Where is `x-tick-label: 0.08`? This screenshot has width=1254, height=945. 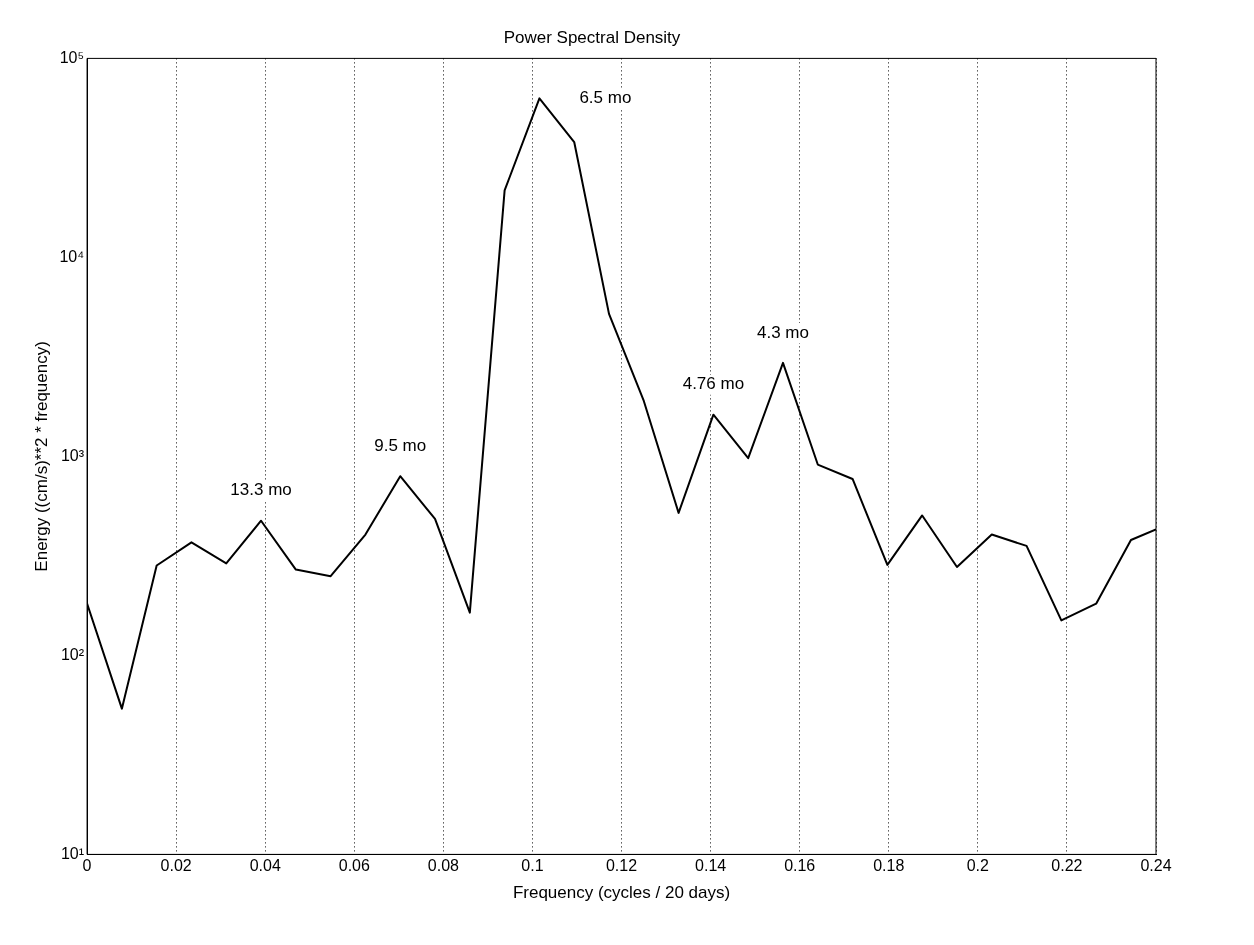
x-tick-label: 0.08 is located at coordinates (443, 866).